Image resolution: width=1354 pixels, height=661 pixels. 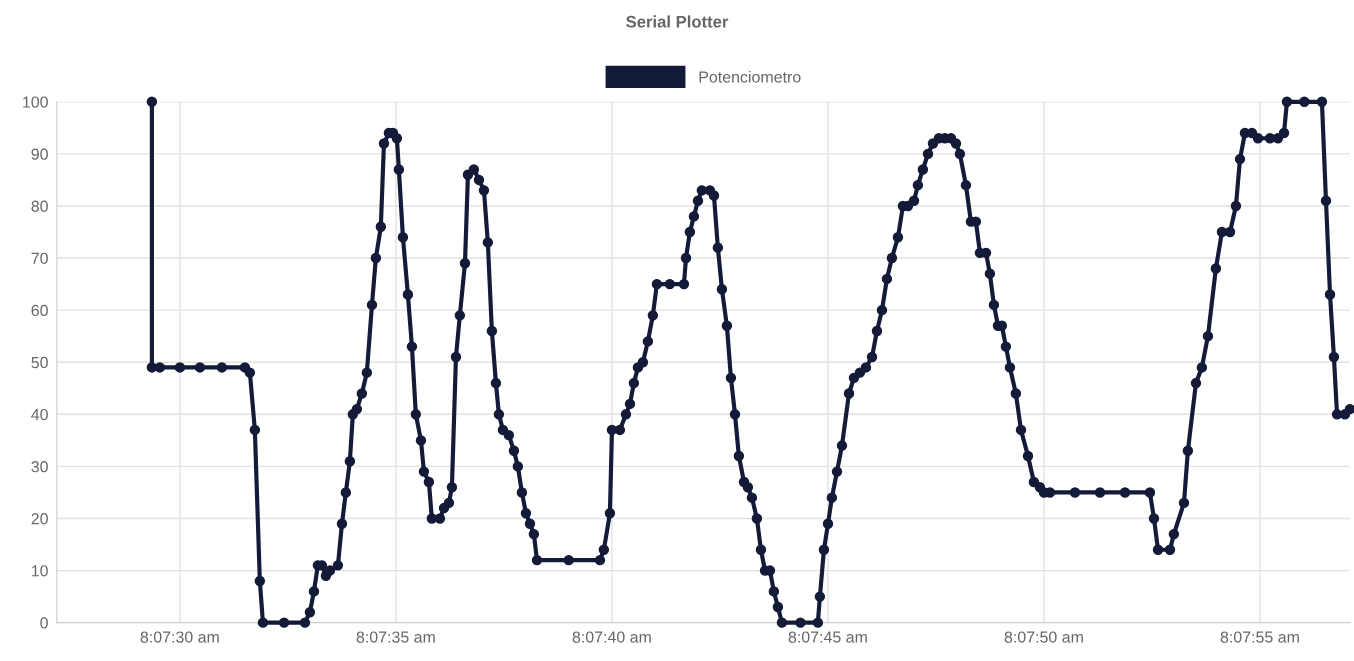 What do you see at coordinates (39, 414) in the screenshot?
I see `y-tick-label: 40` at bounding box center [39, 414].